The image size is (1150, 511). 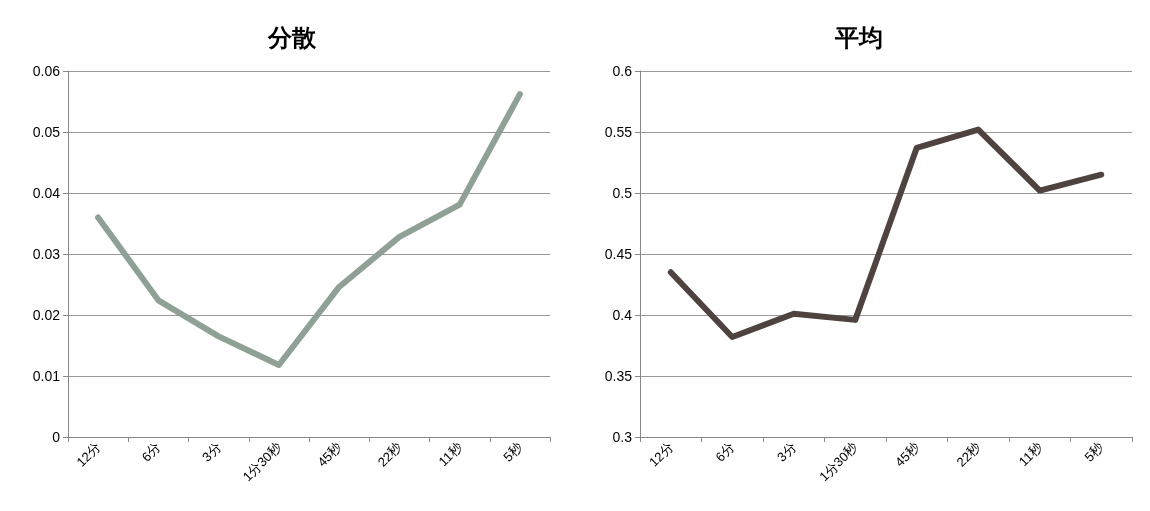 I want to click on y-tick-label: 0.06, so click(x=46, y=71).